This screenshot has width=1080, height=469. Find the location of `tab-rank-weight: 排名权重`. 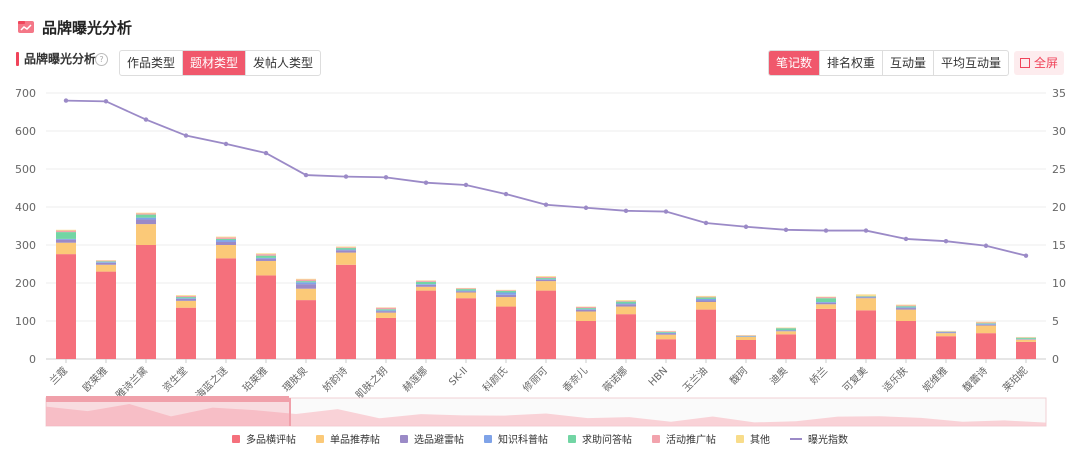

tab-rank-weight: 排名权重 is located at coordinates (852, 63).